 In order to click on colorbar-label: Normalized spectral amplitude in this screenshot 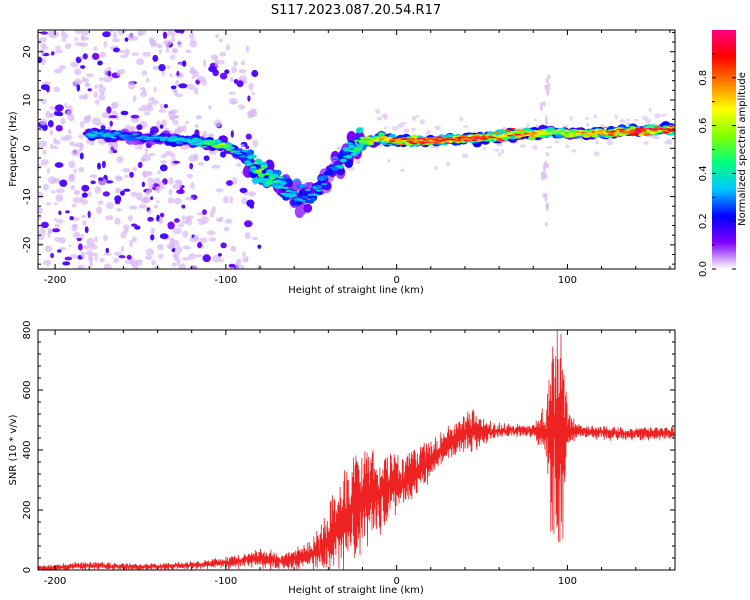, I will do `click(742, 149)`.